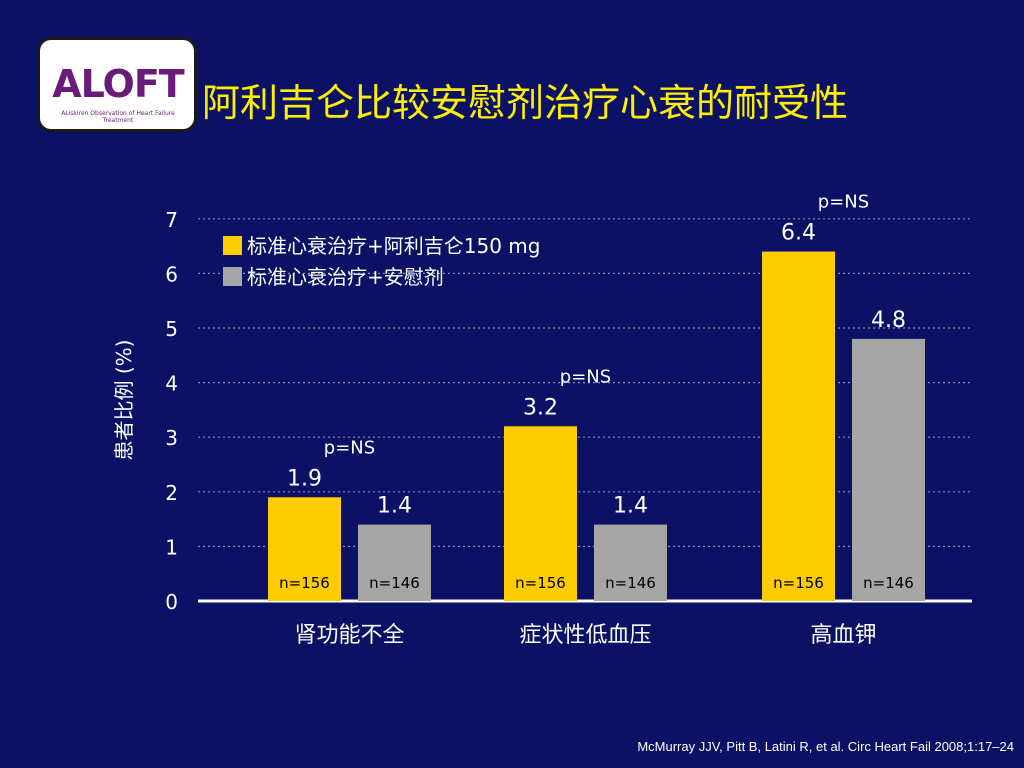  I want to click on y-tick-label: 5, so click(171, 329).